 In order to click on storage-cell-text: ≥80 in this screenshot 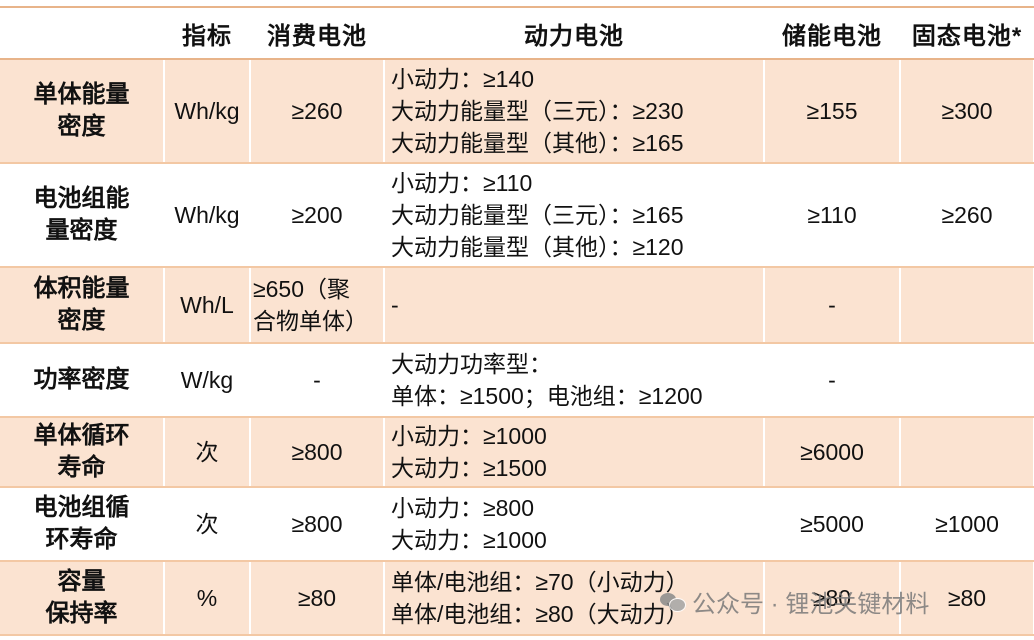, I will do `click(832, 598)`.